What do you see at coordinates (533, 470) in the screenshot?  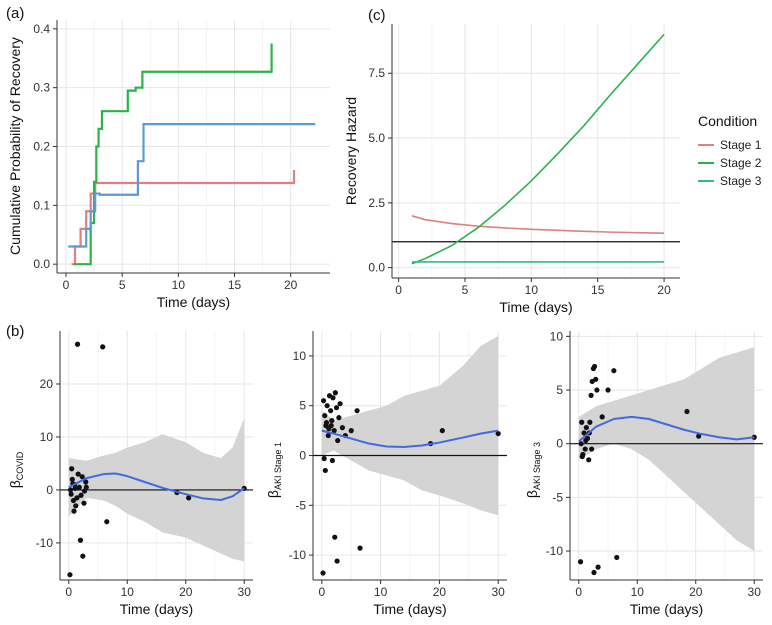 I see `y-axis-label: βAKI Stage 3` at bounding box center [533, 470].